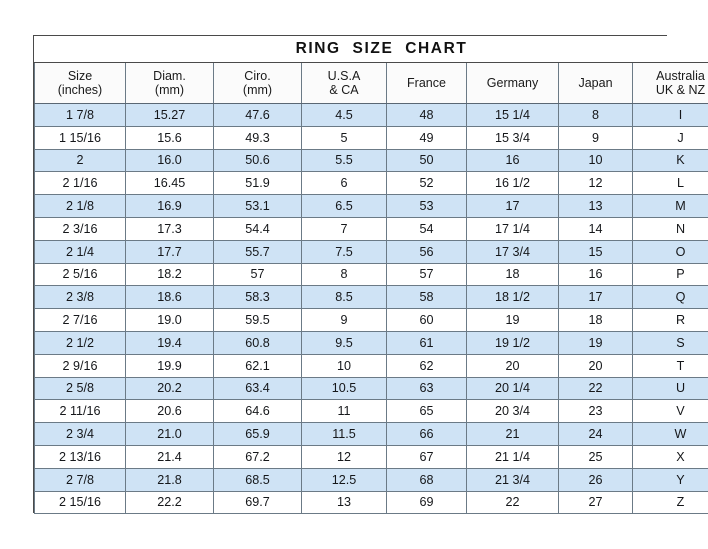 The width and height of the screenshot is (708, 549). What do you see at coordinates (670, 479) in the screenshot?
I see `table-cell: Y` at bounding box center [670, 479].